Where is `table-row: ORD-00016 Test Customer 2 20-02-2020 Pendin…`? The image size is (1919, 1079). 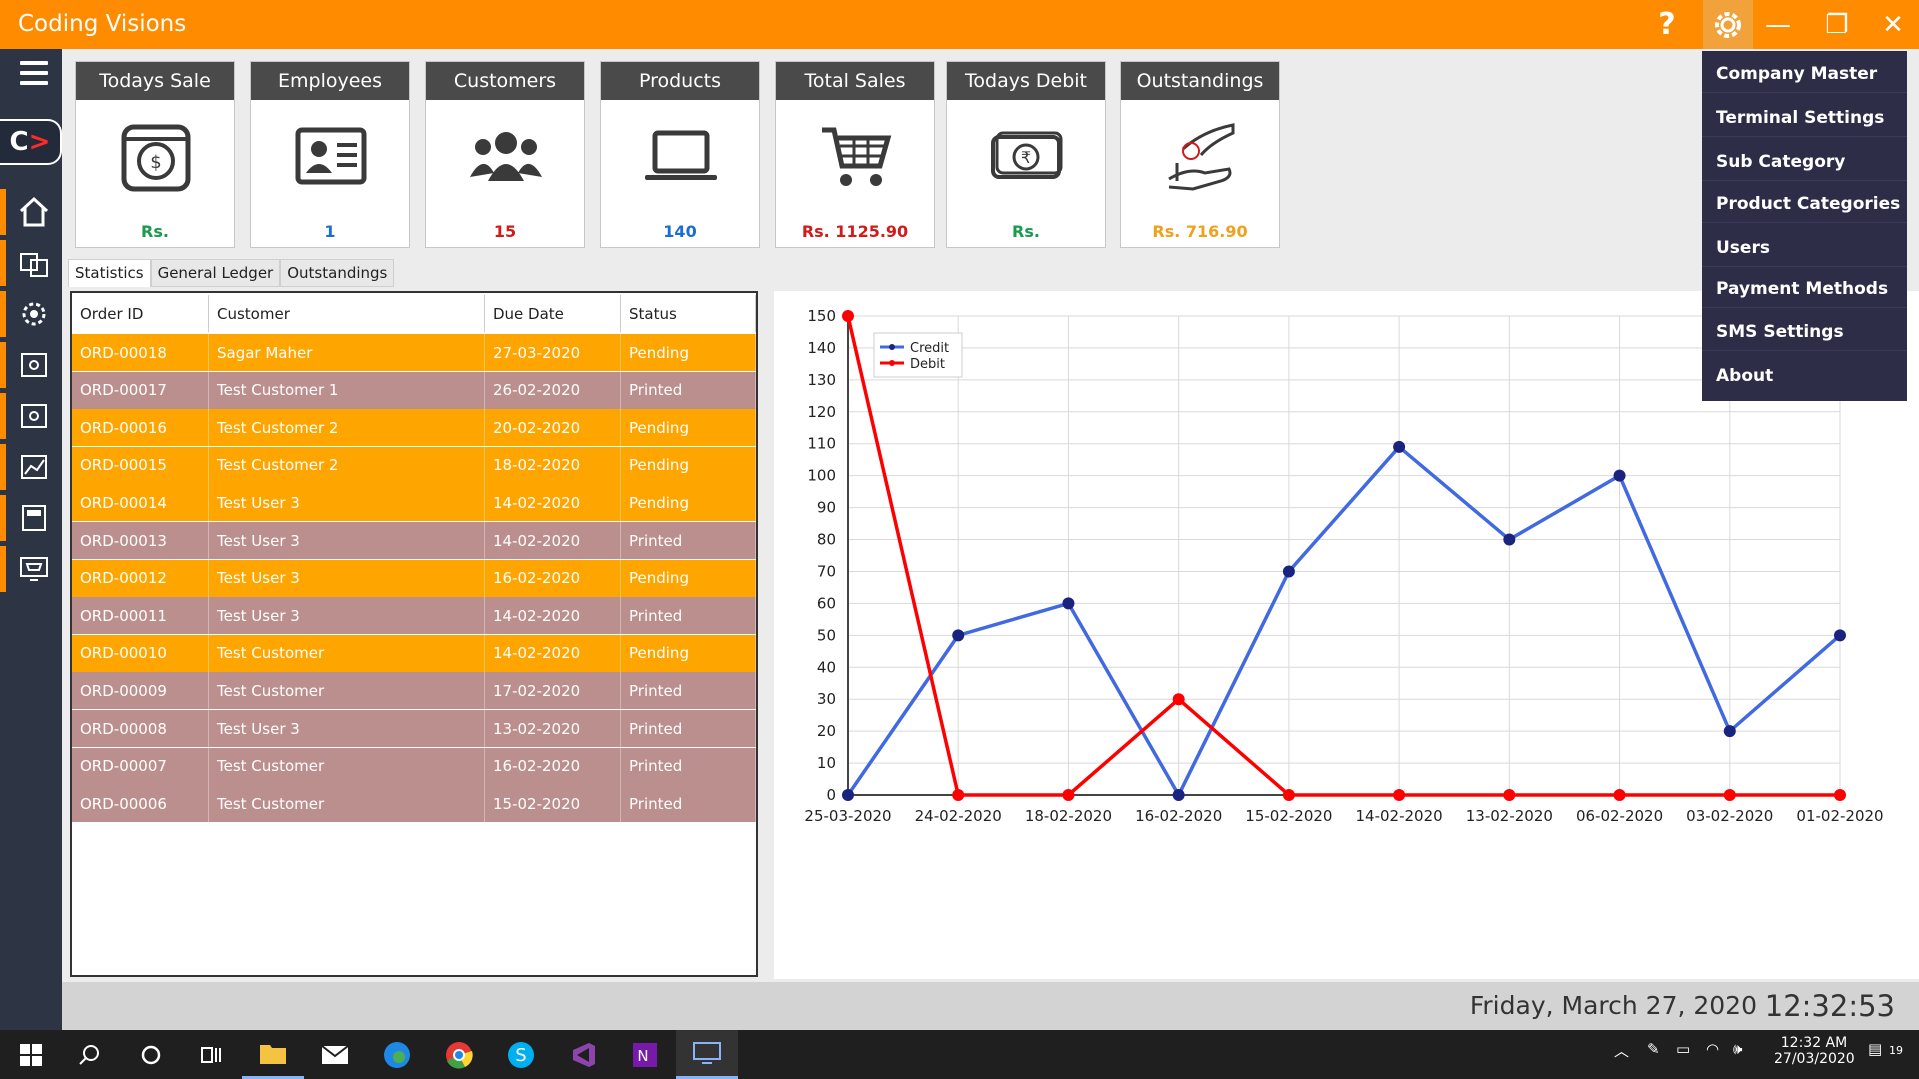
table-row: ORD-00016 Test Customer 2 20-02-2020 Pendin… is located at coordinates (414, 428).